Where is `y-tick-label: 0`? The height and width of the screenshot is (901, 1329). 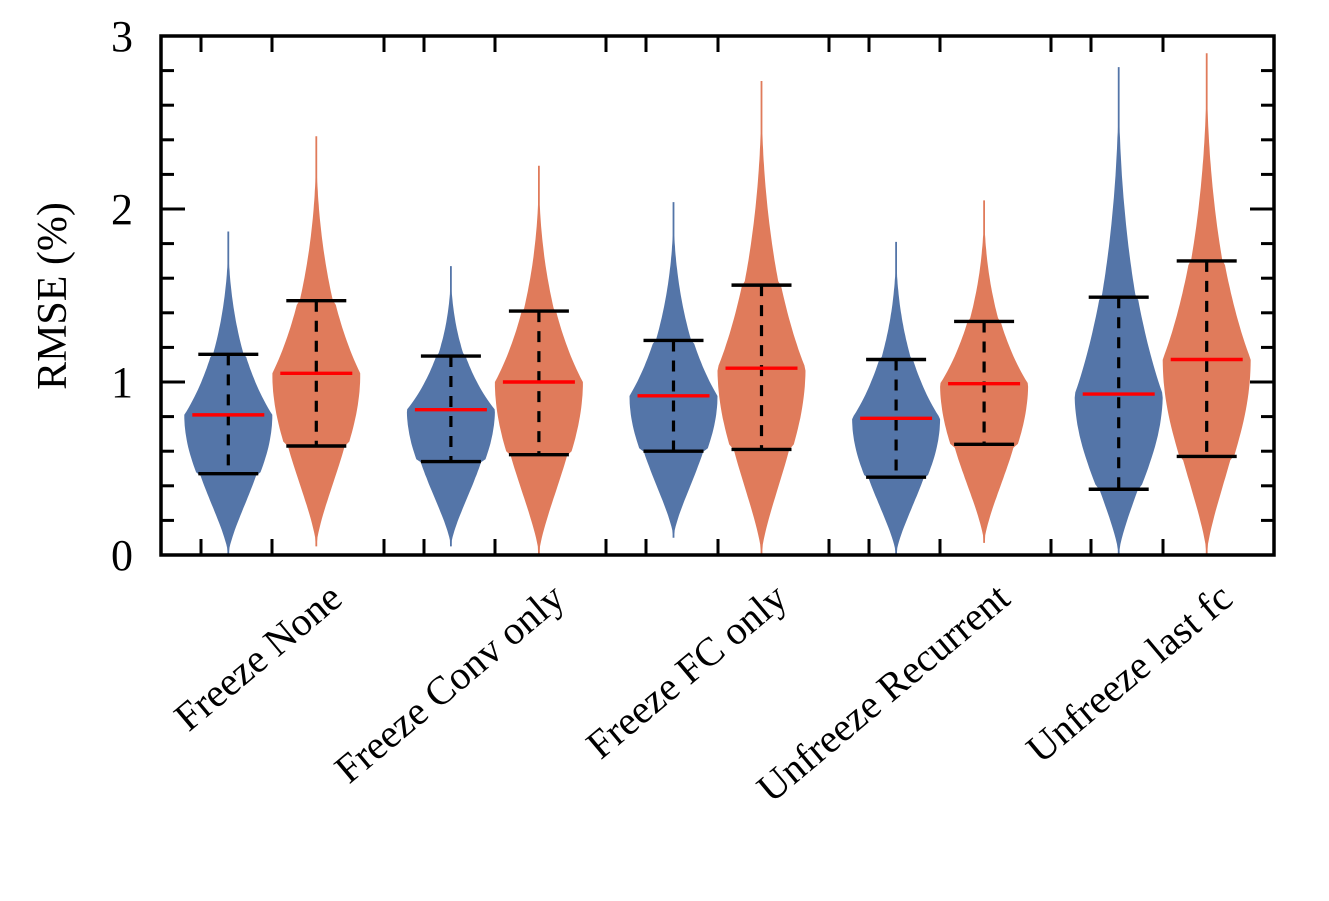
y-tick-label: 0 is located at coordinates (122, 555).